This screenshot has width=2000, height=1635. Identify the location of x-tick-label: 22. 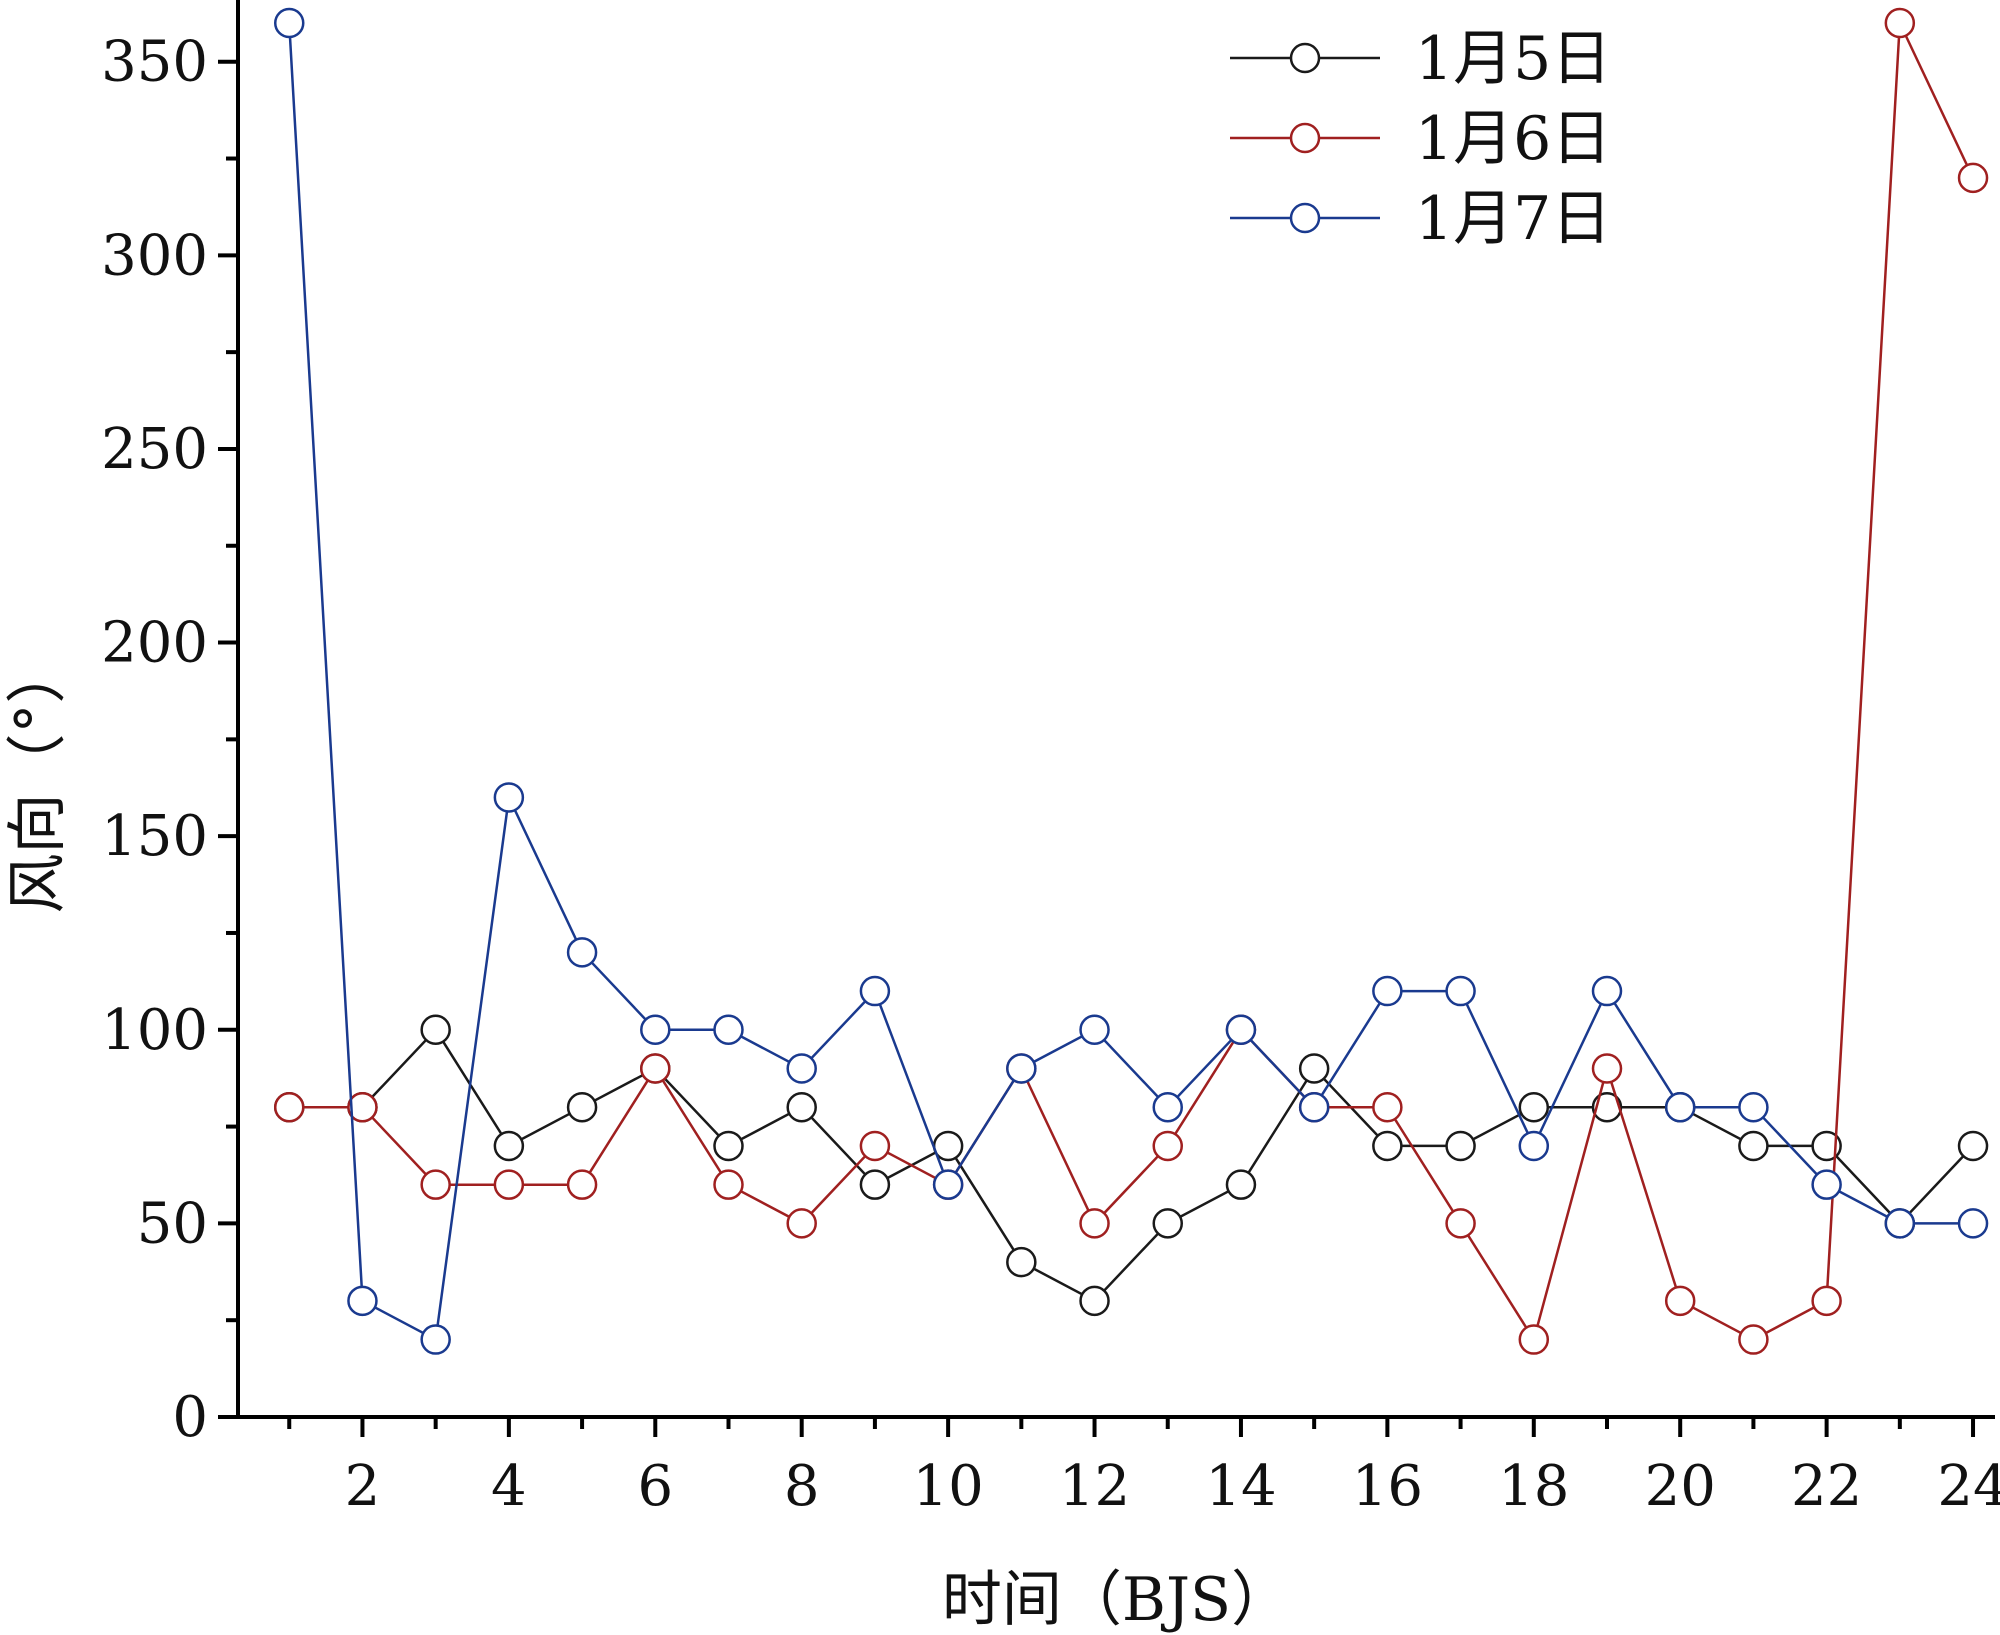
(1826, 1486).